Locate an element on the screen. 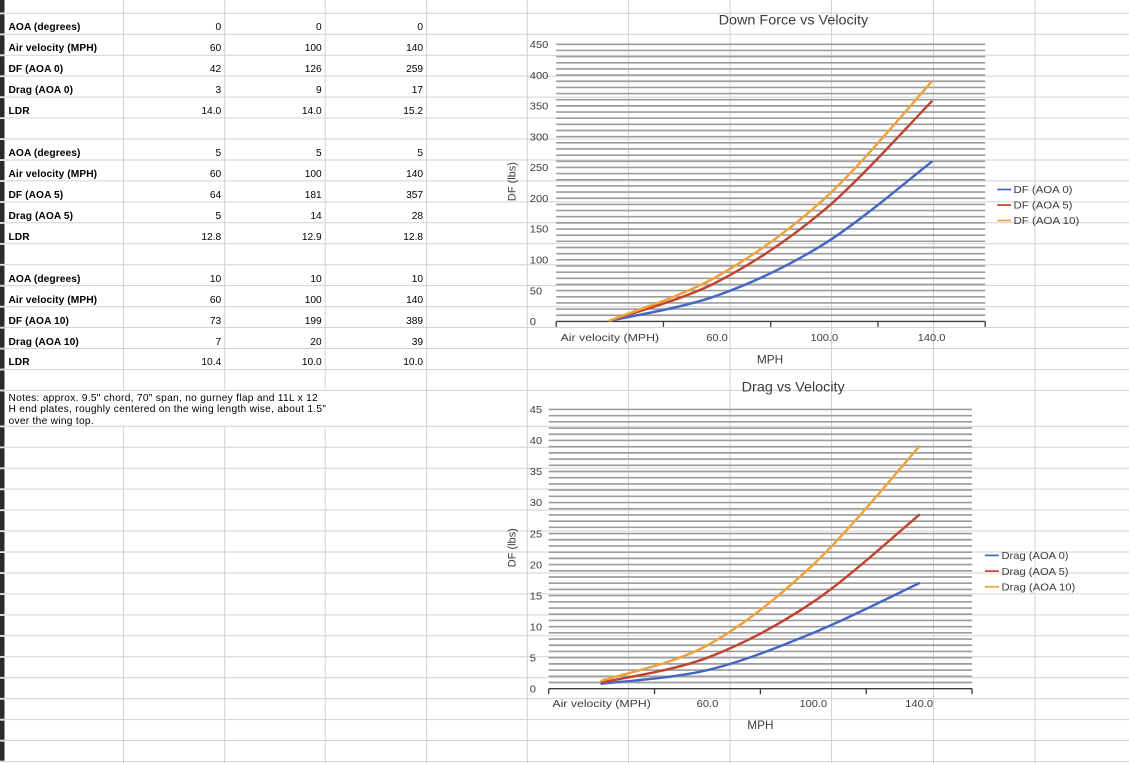 The image size is (1129, 763). svg-text: 10 is located at coordinates (536, 627).